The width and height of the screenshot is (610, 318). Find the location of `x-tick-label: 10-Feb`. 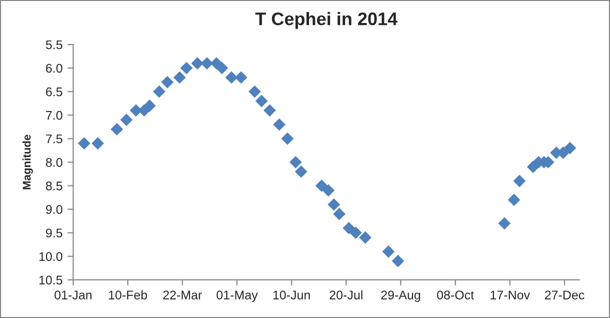

x-tick-label: 10-Feb is located at coordinates (128, 295).